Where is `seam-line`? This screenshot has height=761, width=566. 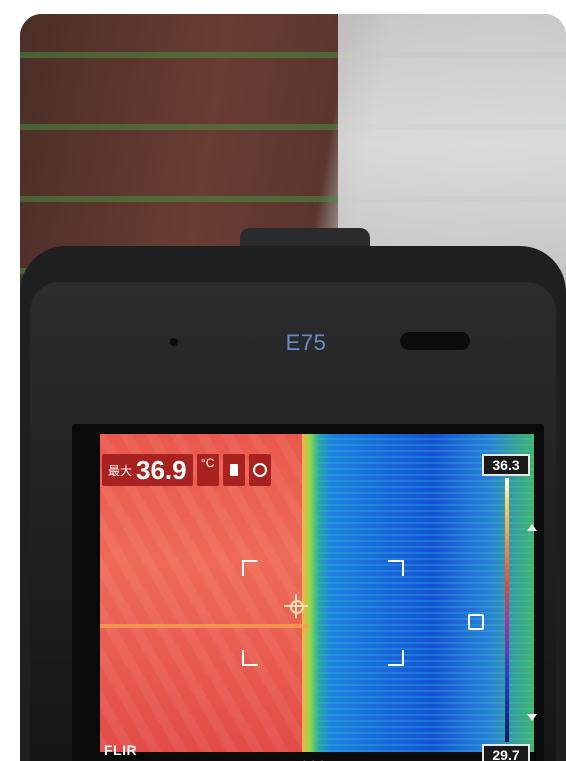
seam-line is located at coordinates (205, 626).